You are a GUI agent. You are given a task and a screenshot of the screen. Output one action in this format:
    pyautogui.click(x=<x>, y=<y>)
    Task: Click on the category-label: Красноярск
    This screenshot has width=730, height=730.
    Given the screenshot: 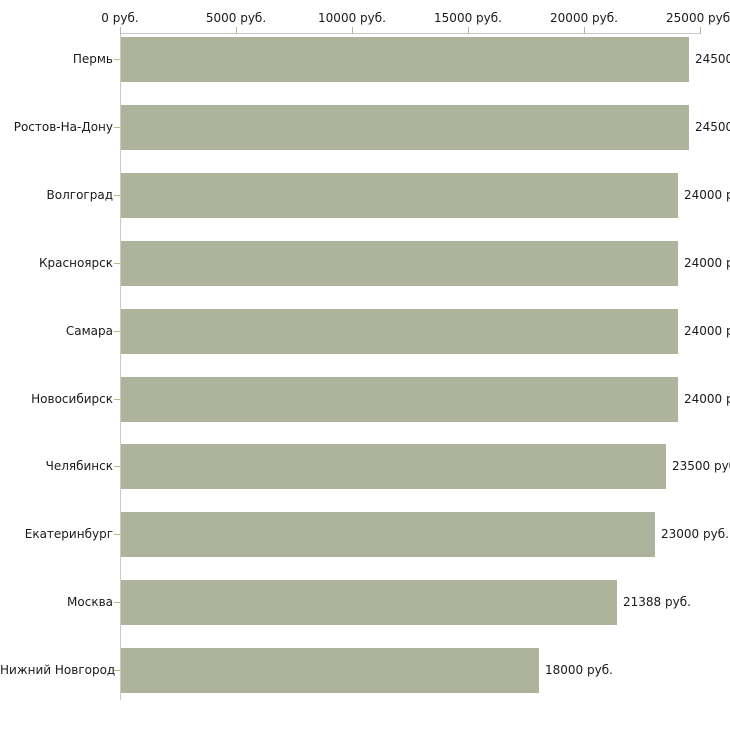 What is the action you would take?
    pyautogui.click(x=76, y=263)
    